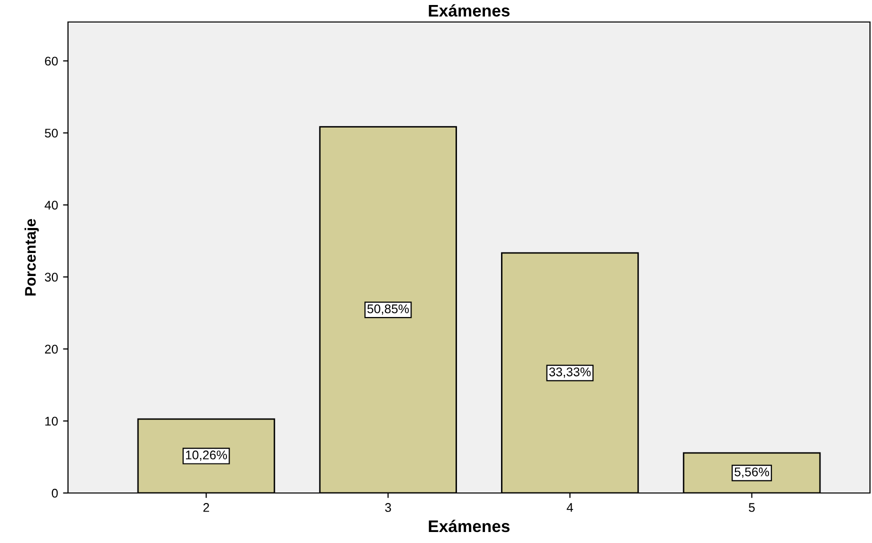 The image size is (872, 543). Describe the element at coordinates (570, 372) in the screenshot. I see `data-label: 33,33%` at that location.